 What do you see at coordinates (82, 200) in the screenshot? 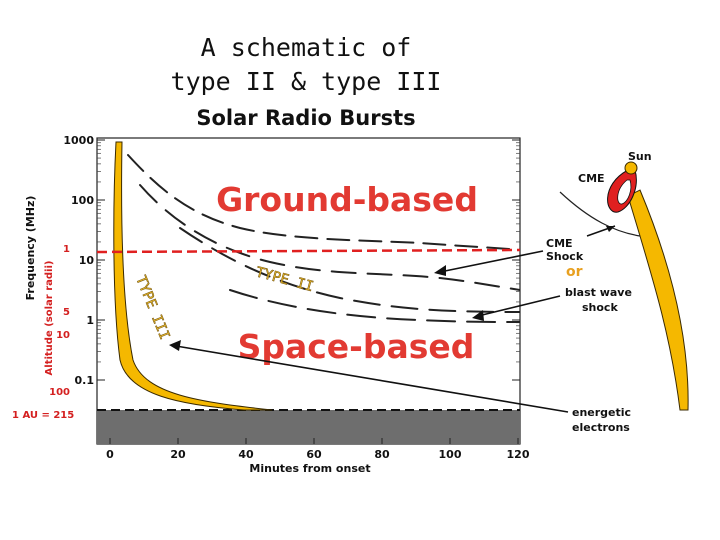
I see `y-tick-label: 100` at bounding box center [82, 200].